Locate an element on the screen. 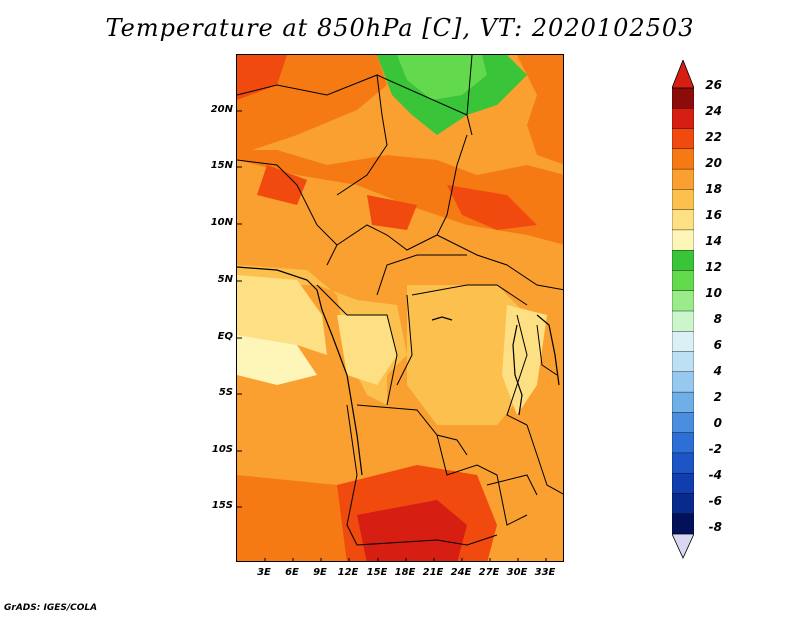  lon-label-3e: 3E is located at coordinates (264, 572).